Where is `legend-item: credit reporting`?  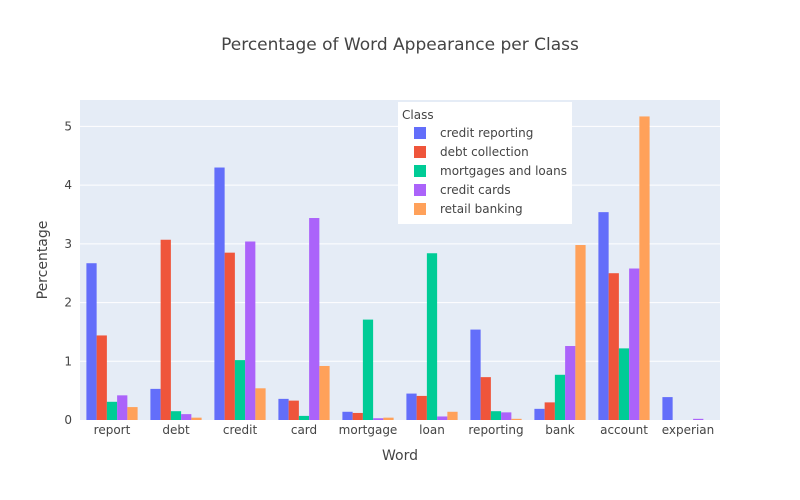
legend-item: credit reporting is located at coordinates (473, 133).